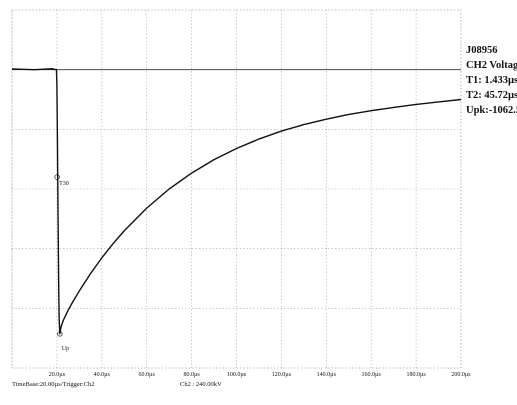 The height and width of the screenshot is (405, 517). What do you see at coordinates (237, 375) in the screenshot?
I see `x-tick-label: 100.0µs` at bounding box center [237, 375].